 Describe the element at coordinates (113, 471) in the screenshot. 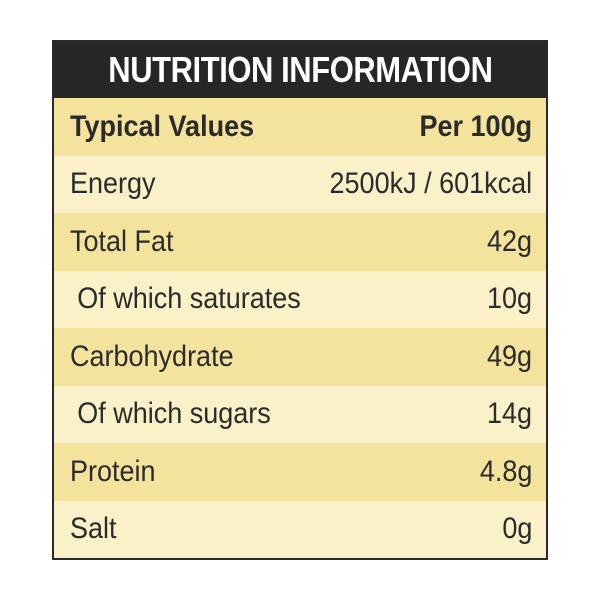

I see `protein-label: Protein` at that location.